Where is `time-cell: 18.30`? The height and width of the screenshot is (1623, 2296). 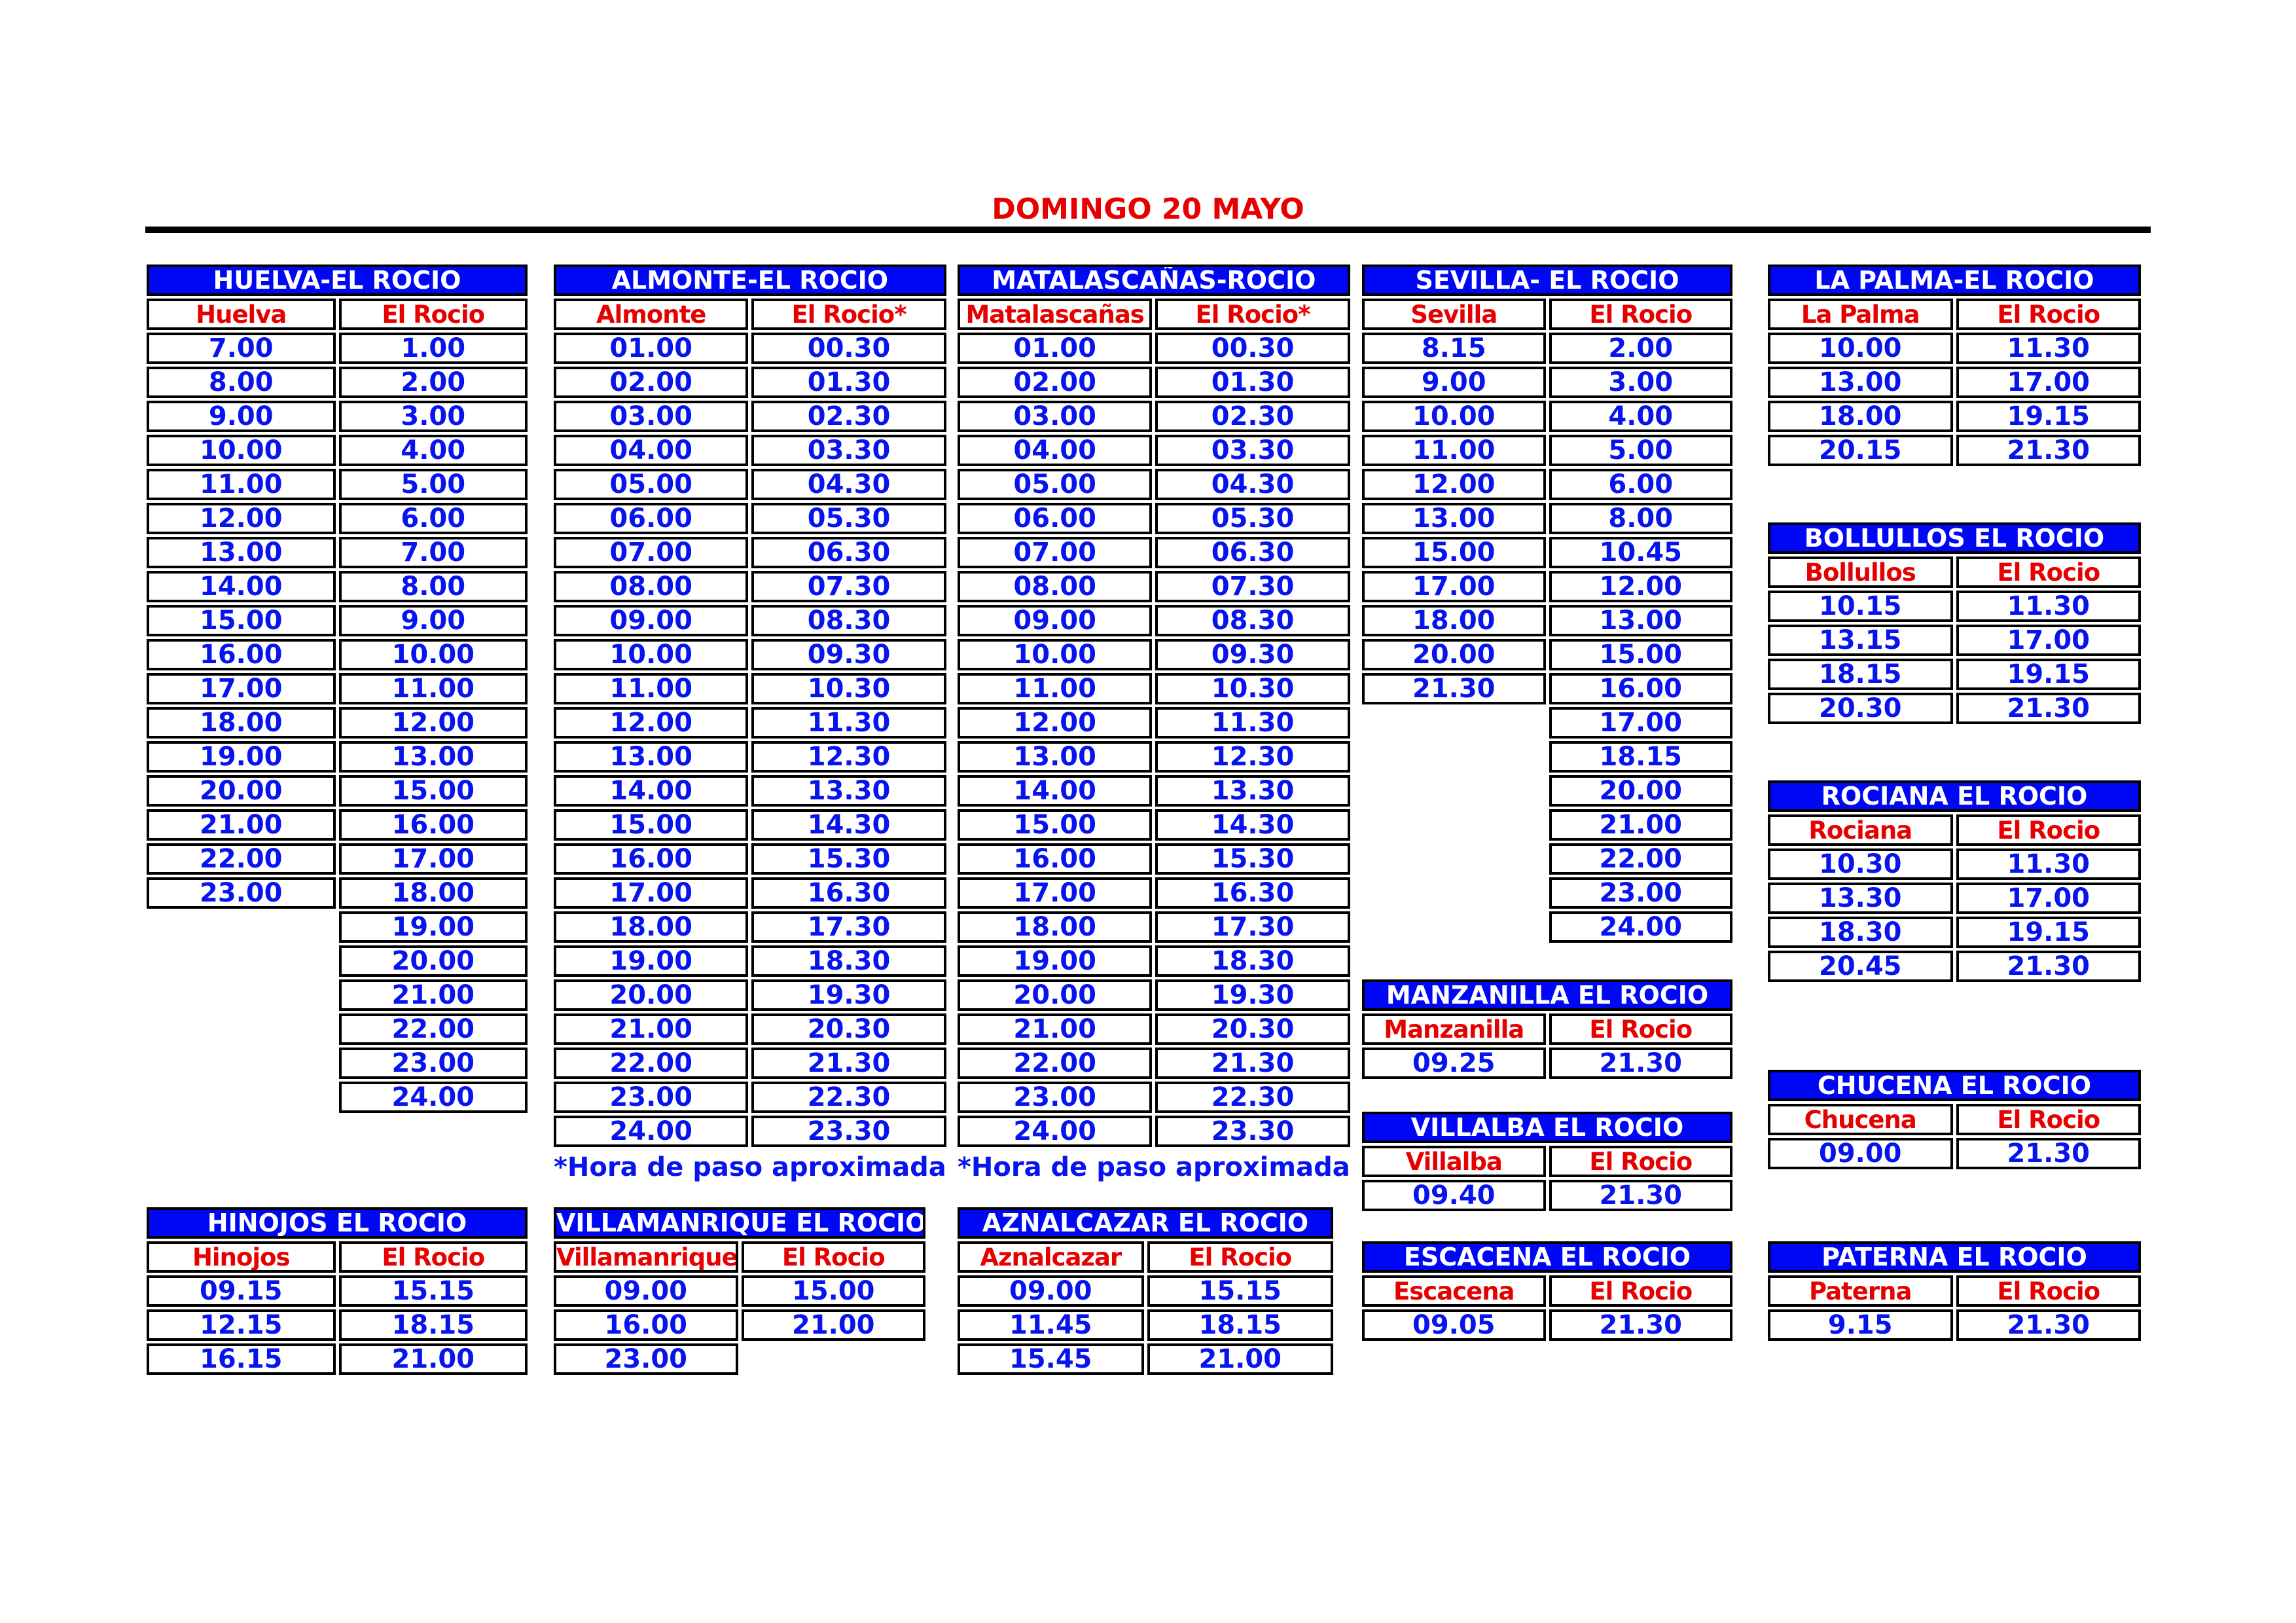
time-cell: 18.30 is located at coordinates (848, 961).